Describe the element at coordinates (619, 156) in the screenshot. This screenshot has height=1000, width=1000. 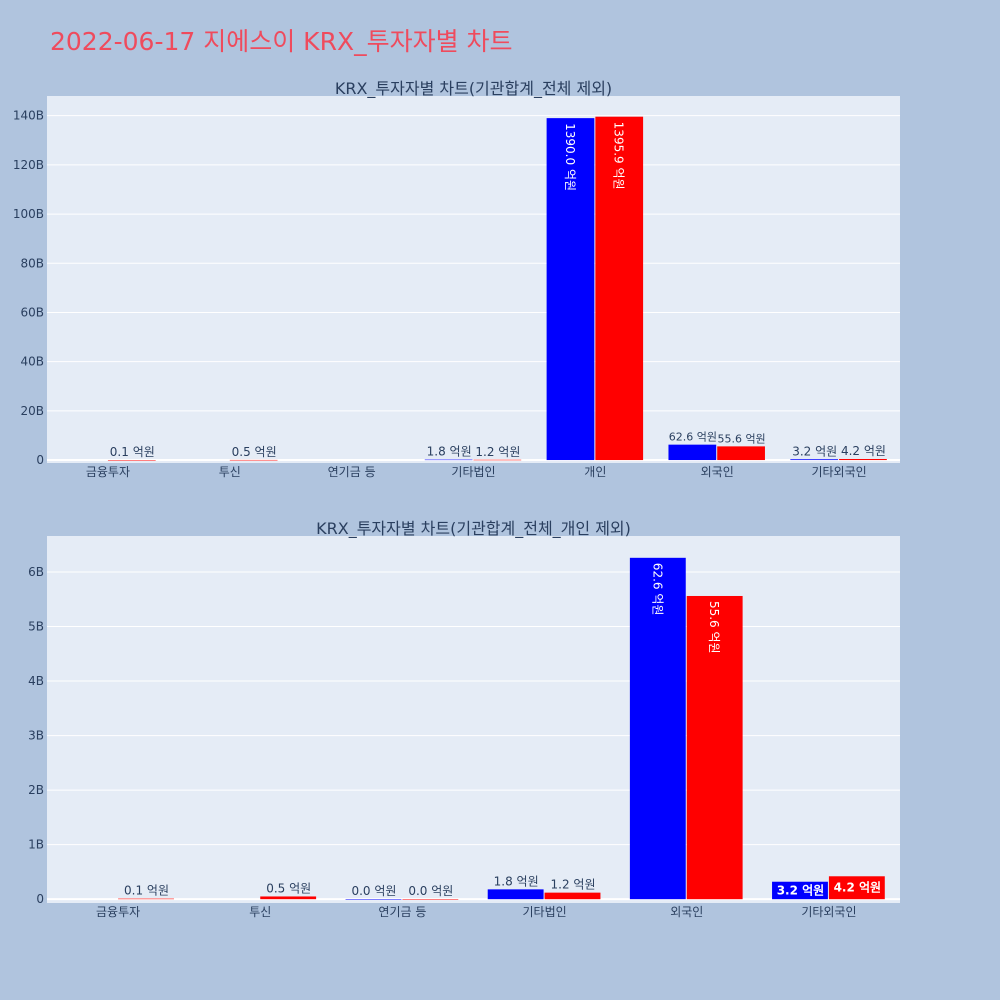
I see `data-label: 1395.9 억원` at that location.